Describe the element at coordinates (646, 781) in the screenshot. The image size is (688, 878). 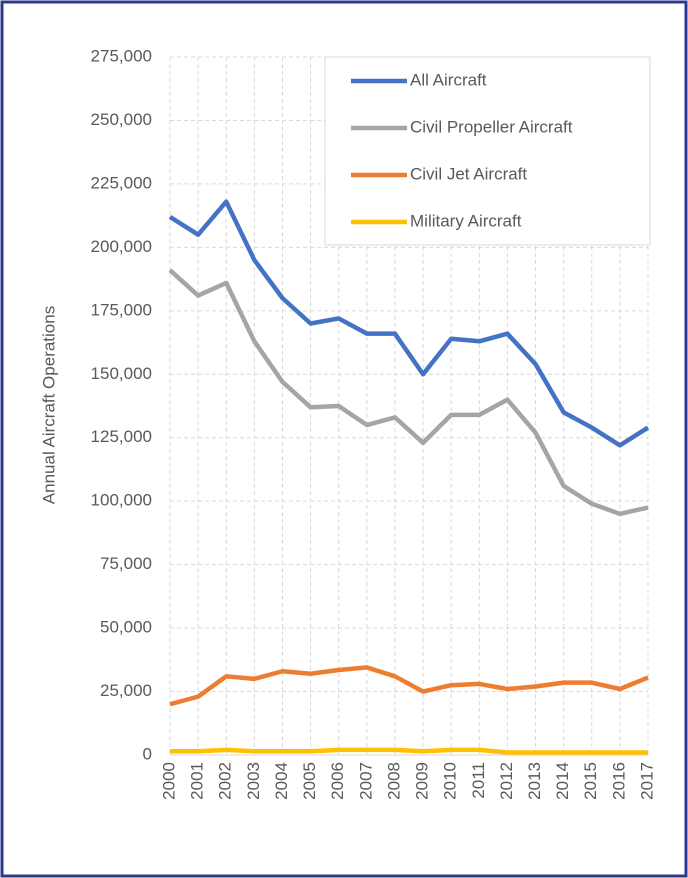
I see `x-tick-label: 2017` at that location.